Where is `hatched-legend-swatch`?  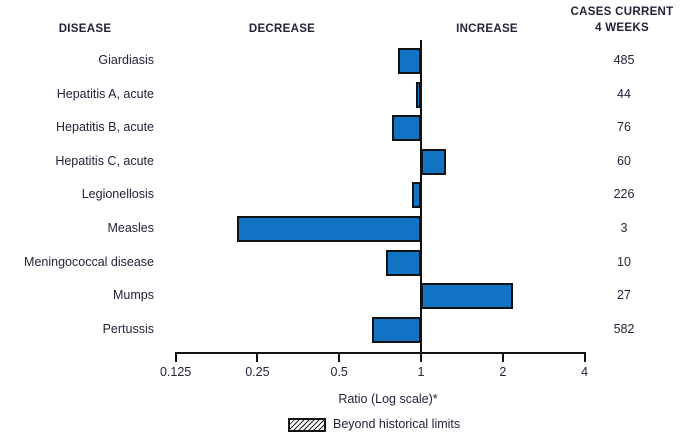 hatched-legend-swatch is located at coordinates (307, 425).